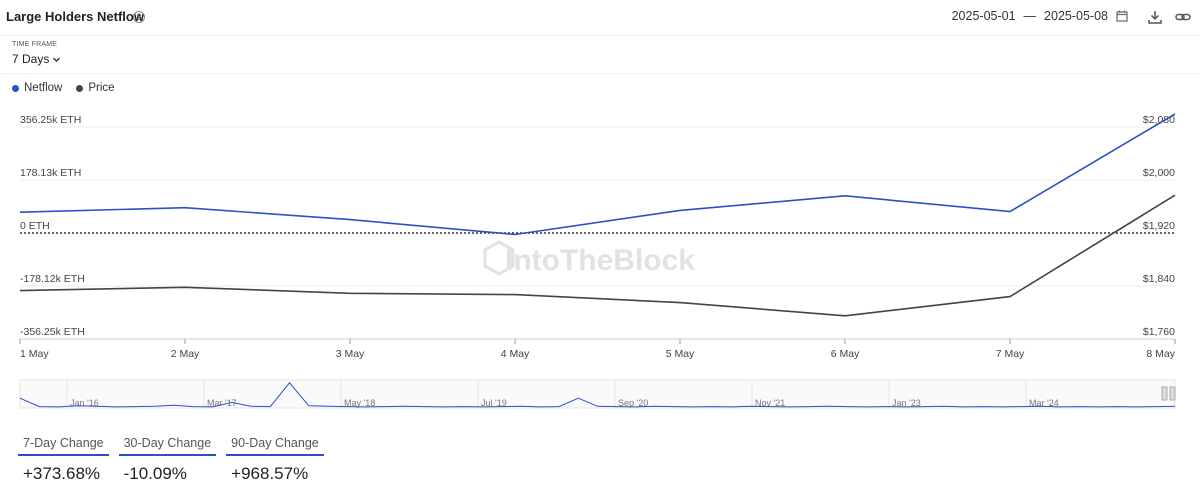  I want to click on timeframe-value: 7 Days, so click(31, 59).